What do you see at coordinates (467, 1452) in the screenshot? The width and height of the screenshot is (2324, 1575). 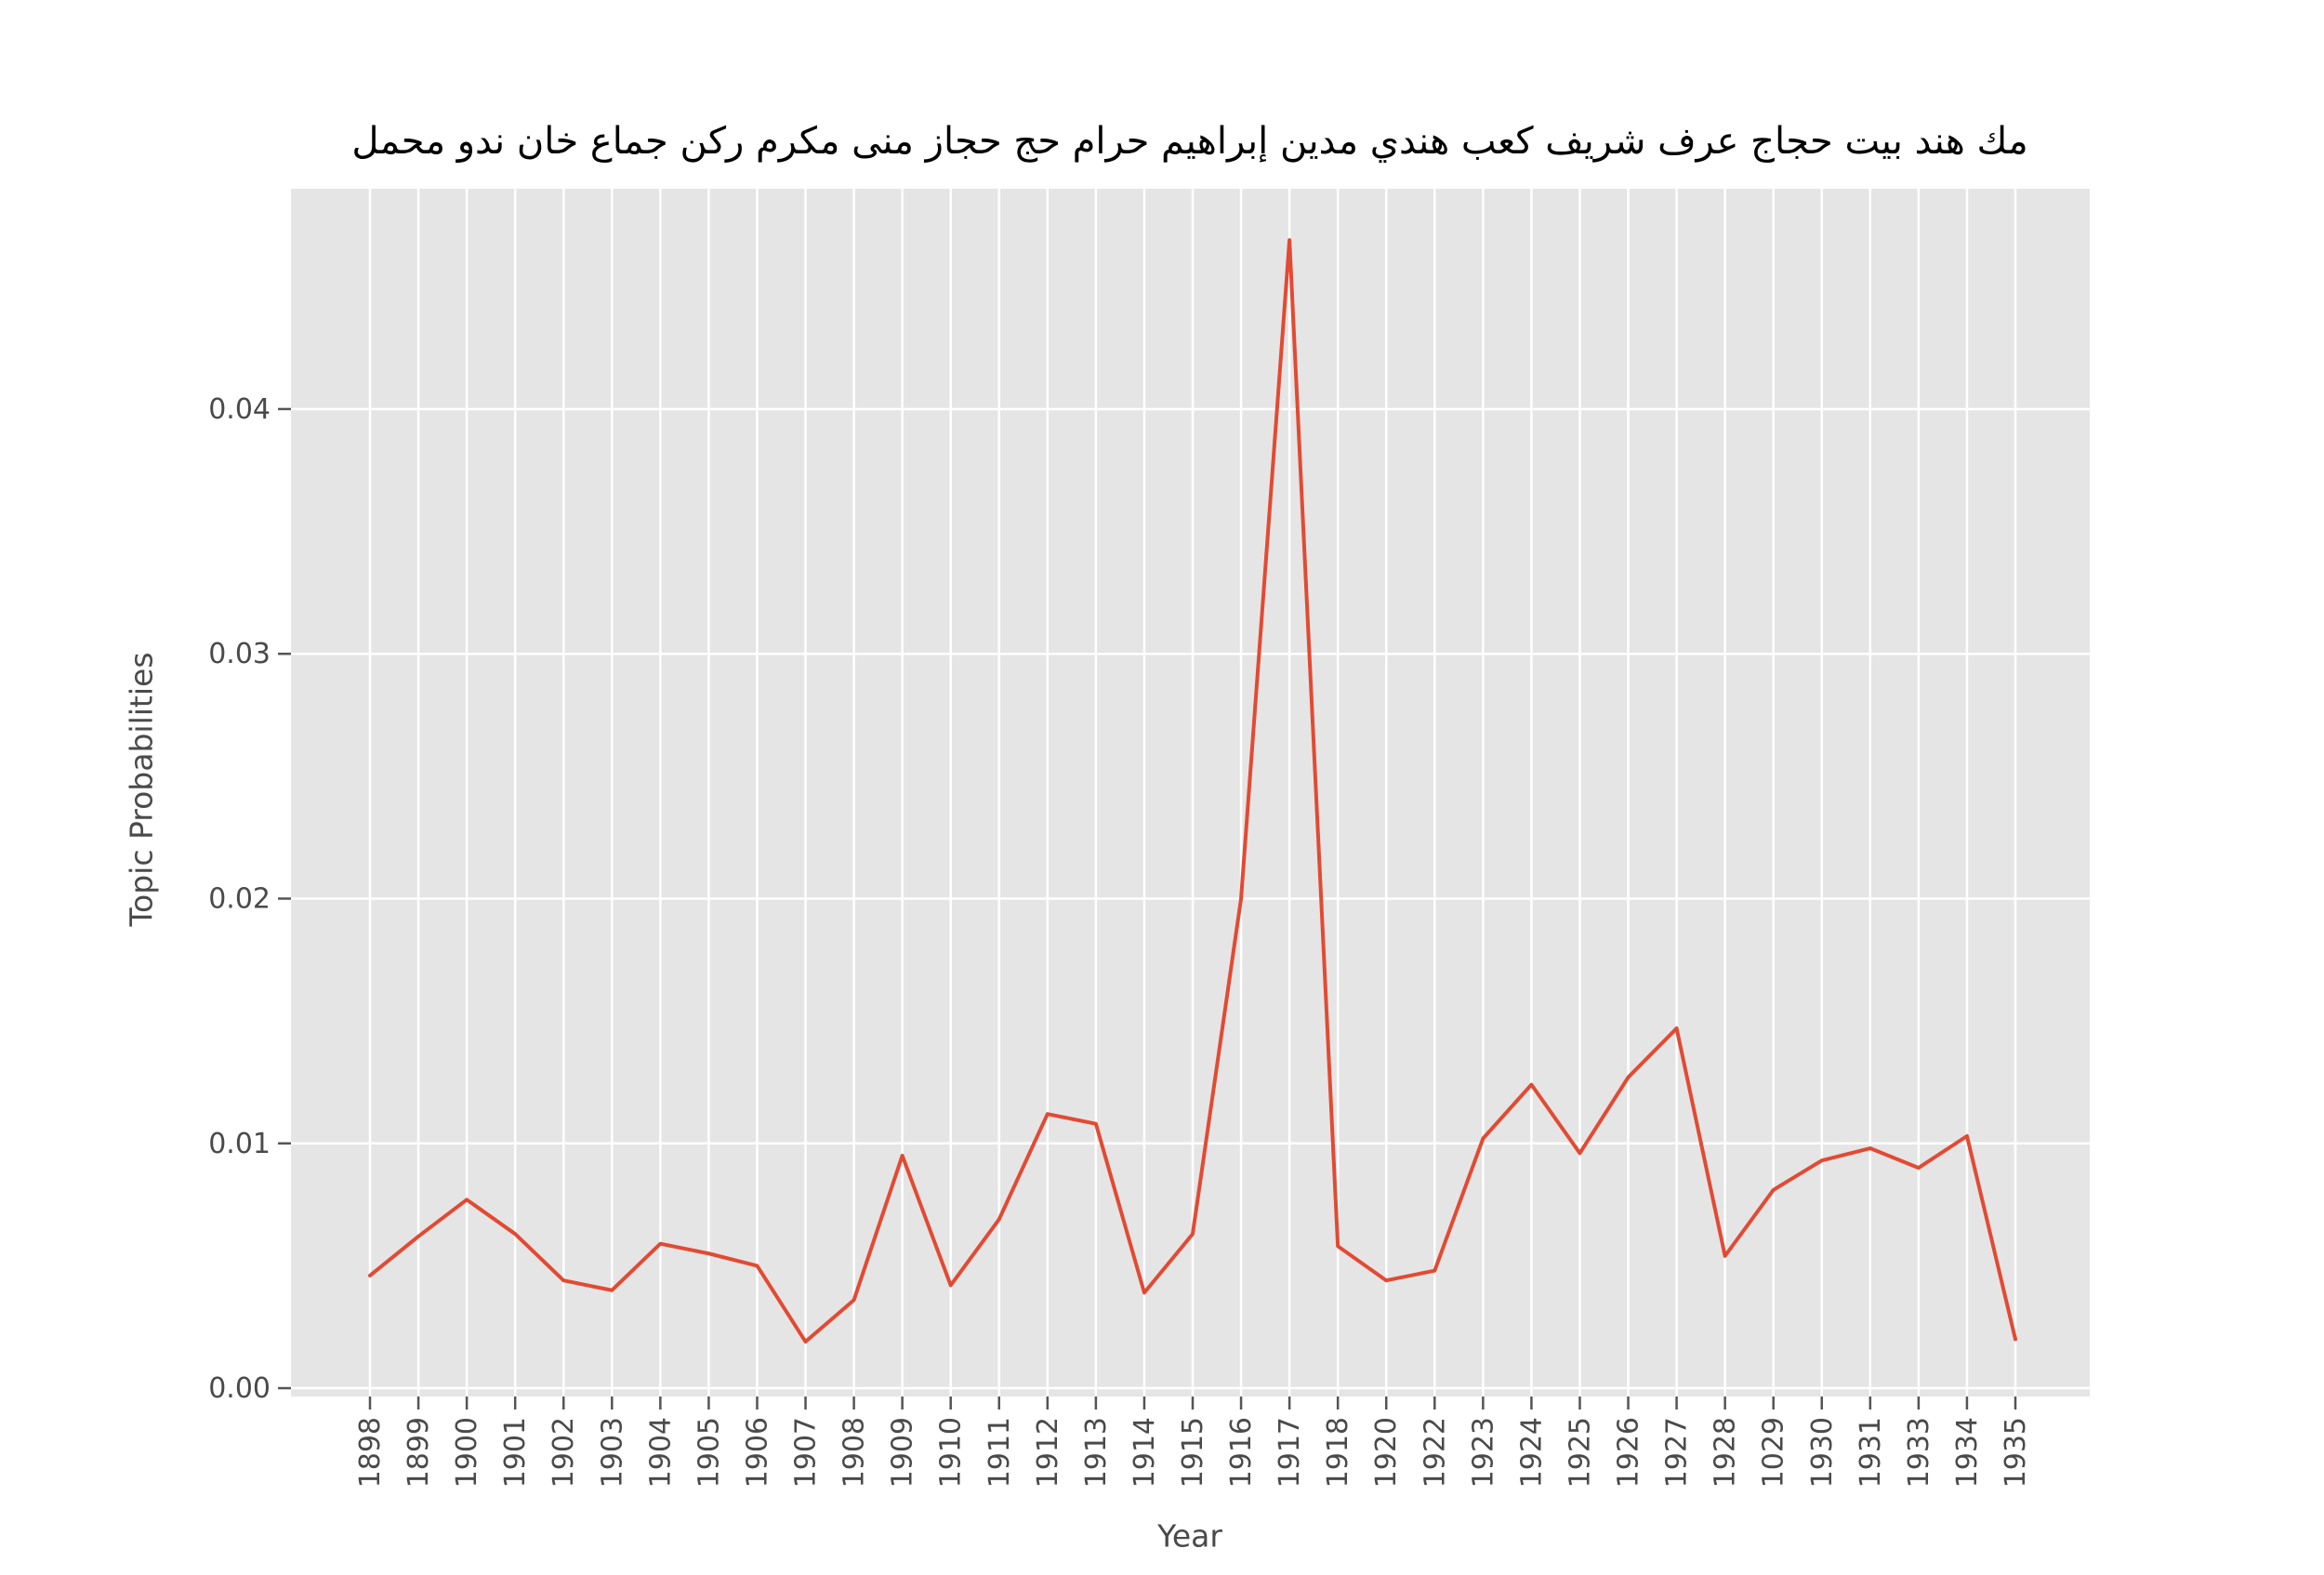 I see `x-tick-label: 1900` at bounding box center [467, 1452].